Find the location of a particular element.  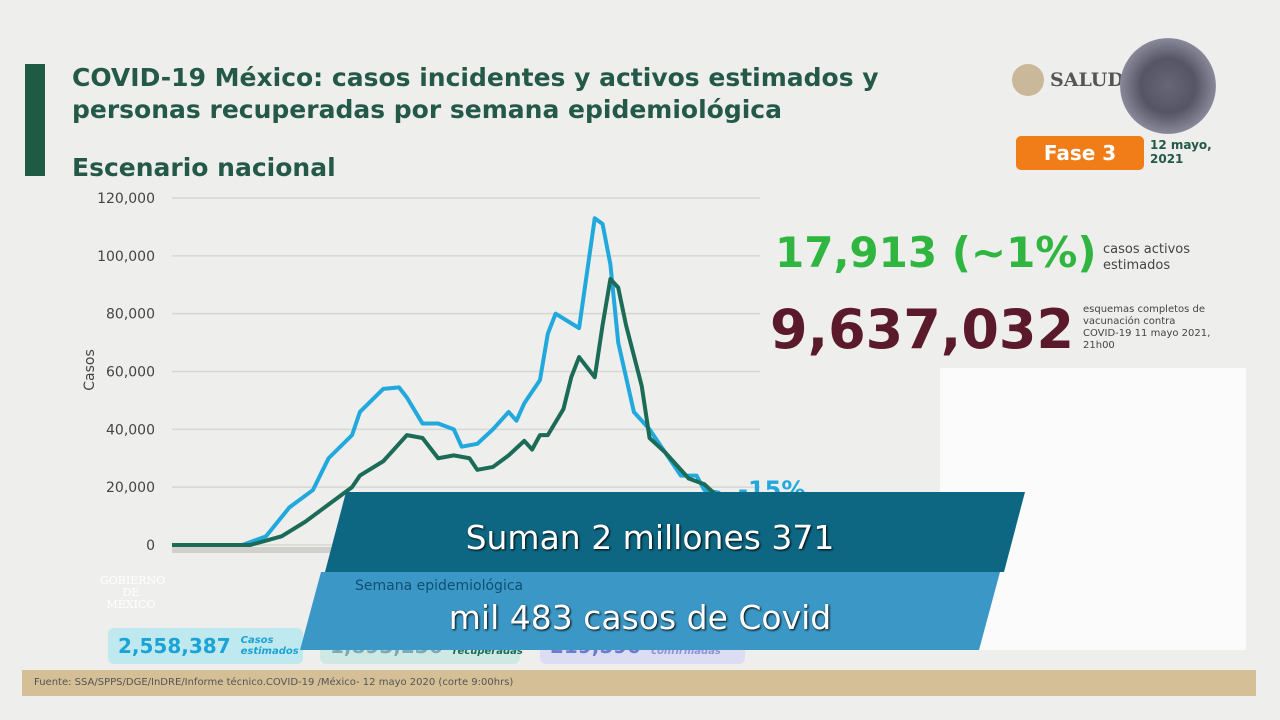

logo-2021 is located at coordinates (1168, 86).